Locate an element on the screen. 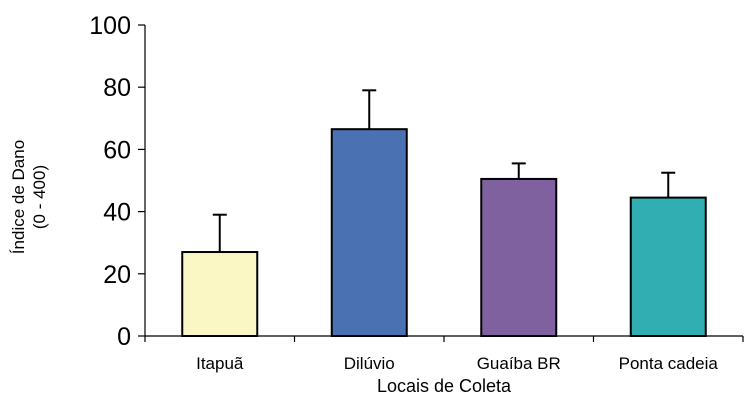 The width and height of the screenshot is (749, 417). y-tick-label: 40 is located at coordinates (117, 213).